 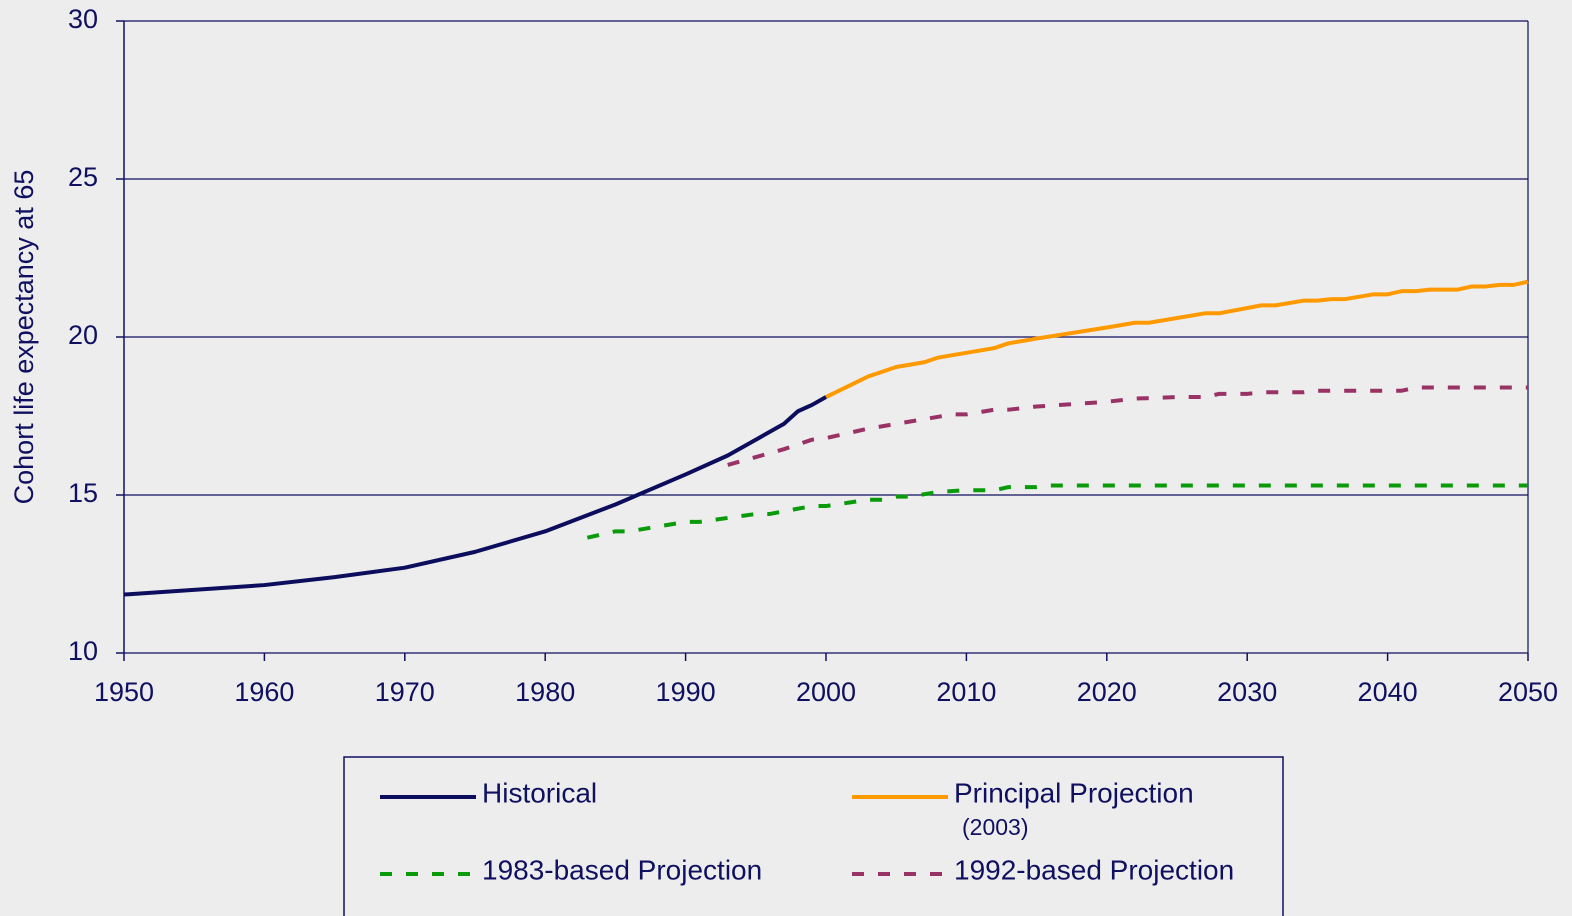 I want to click on y-tick-label: 20, so click(x=83, y=335).